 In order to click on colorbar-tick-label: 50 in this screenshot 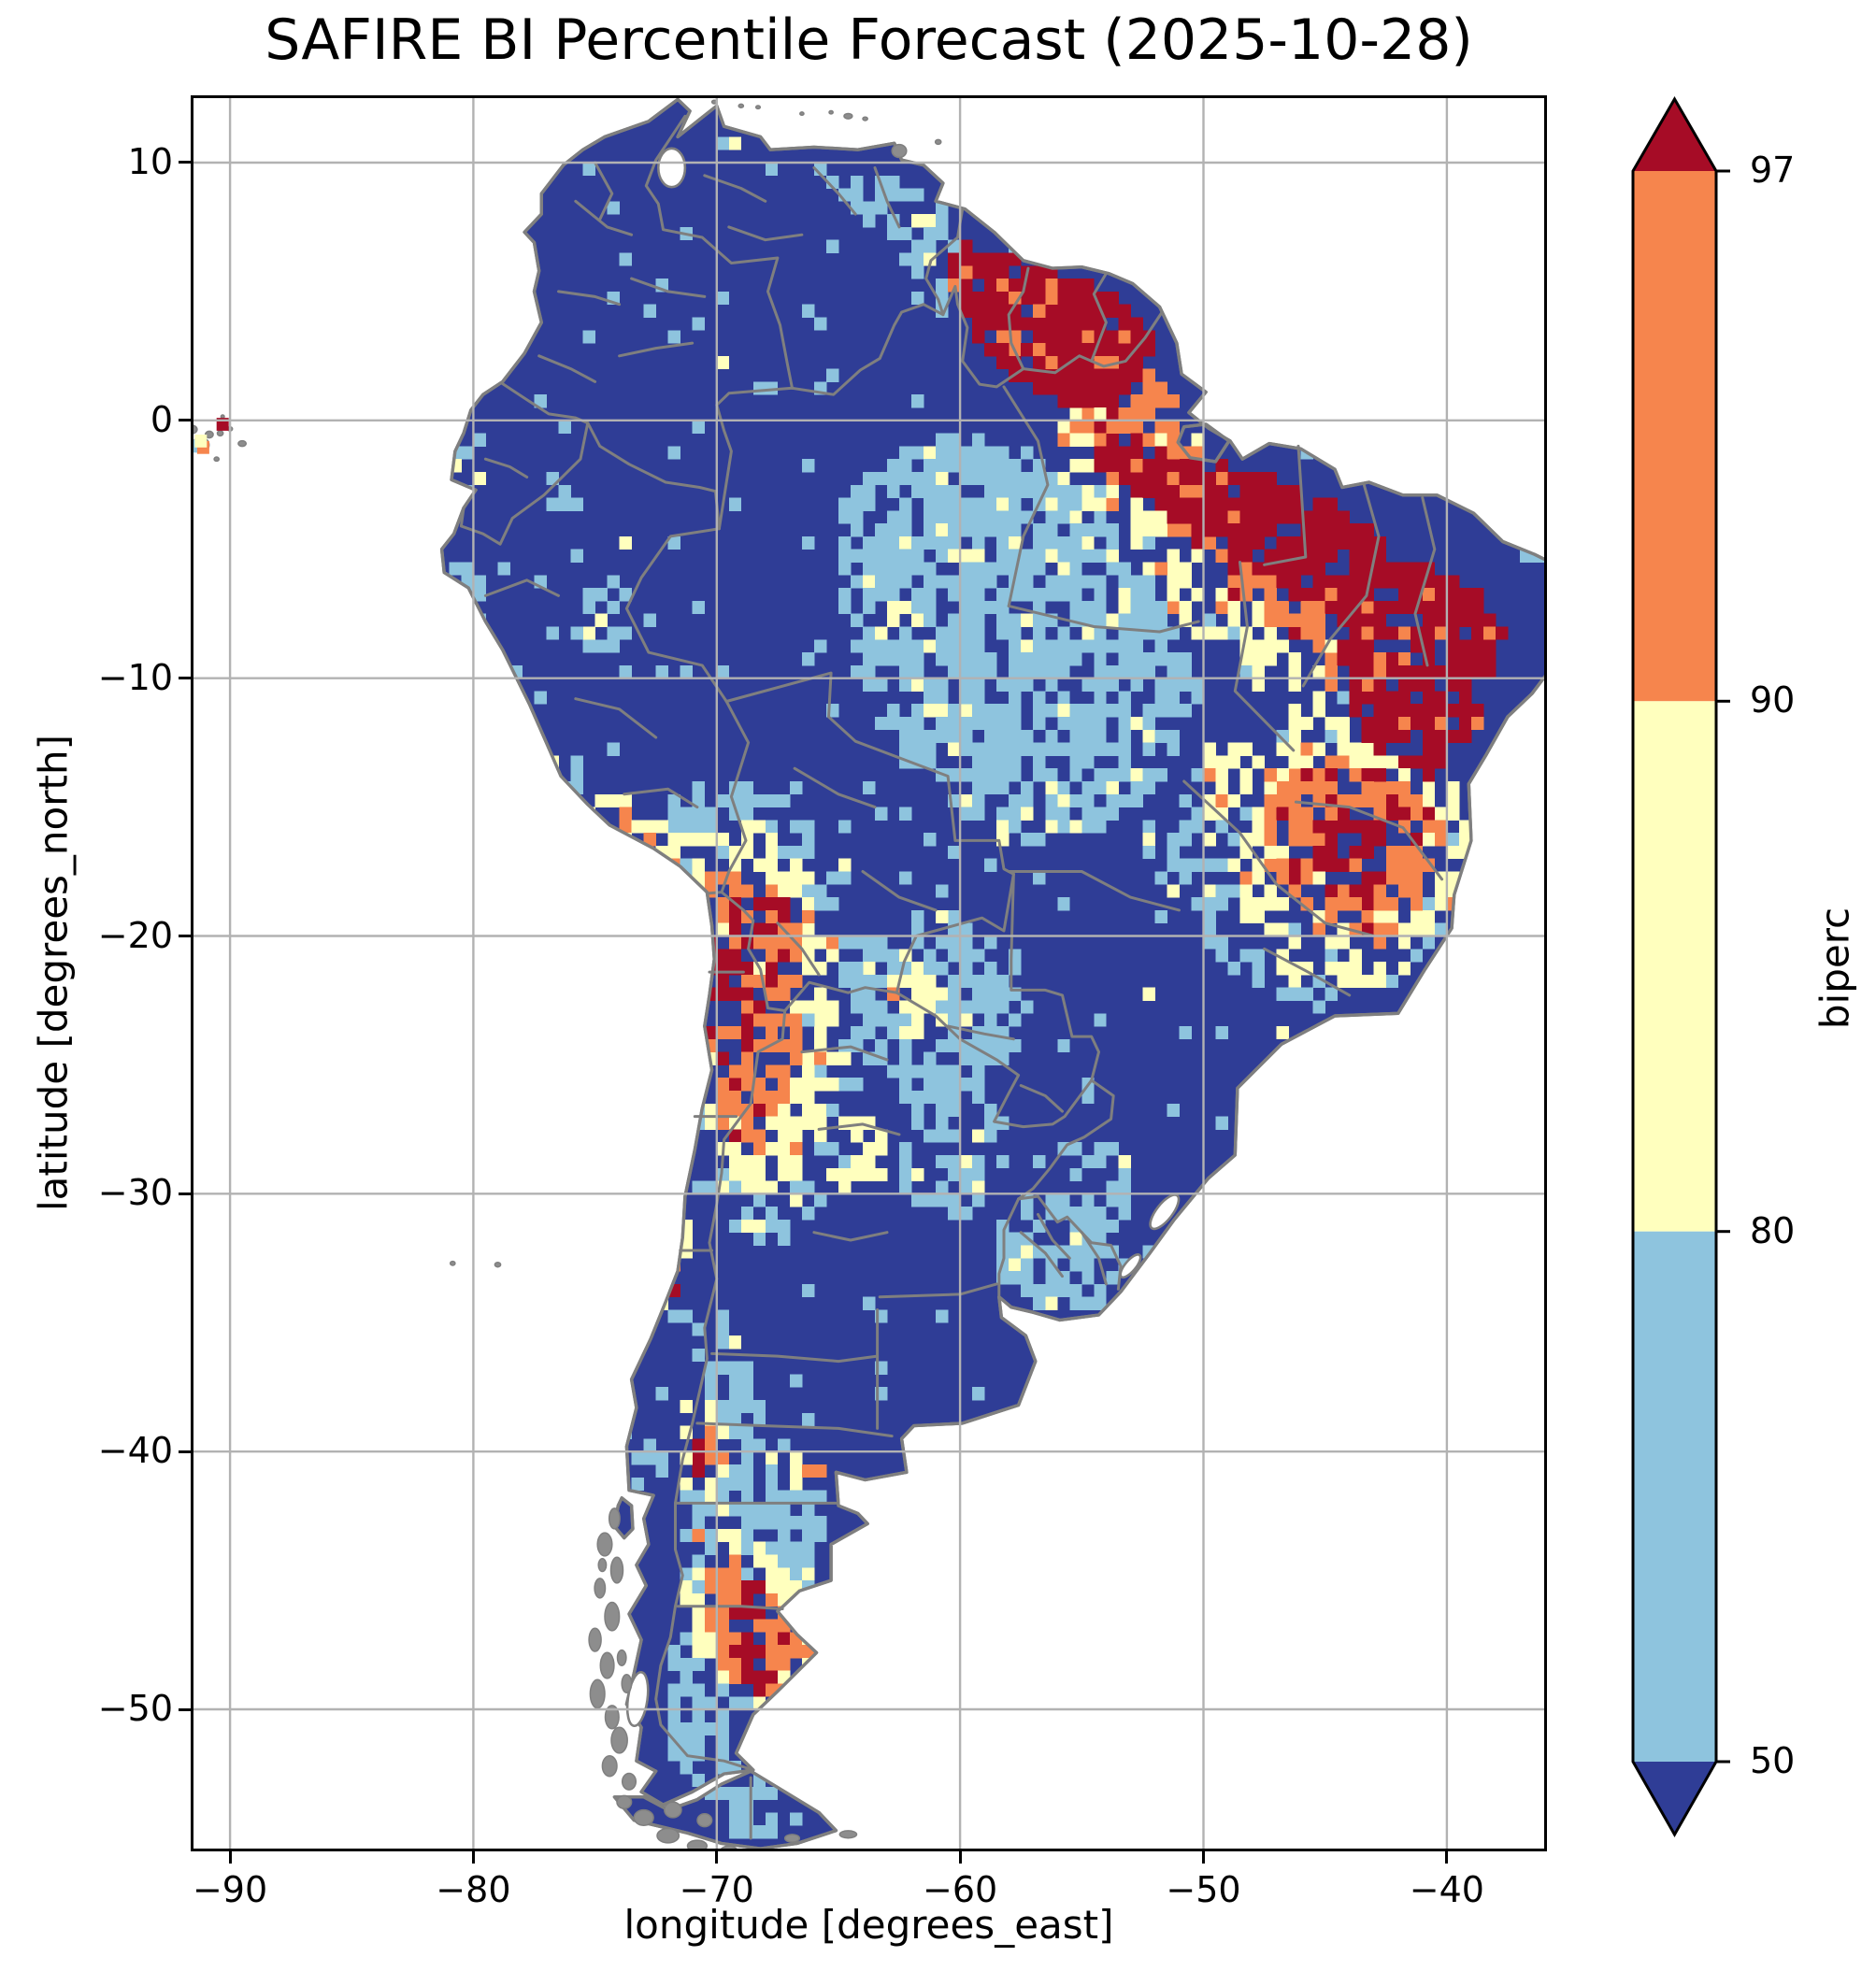, I will do `click(1773, 1761)`.